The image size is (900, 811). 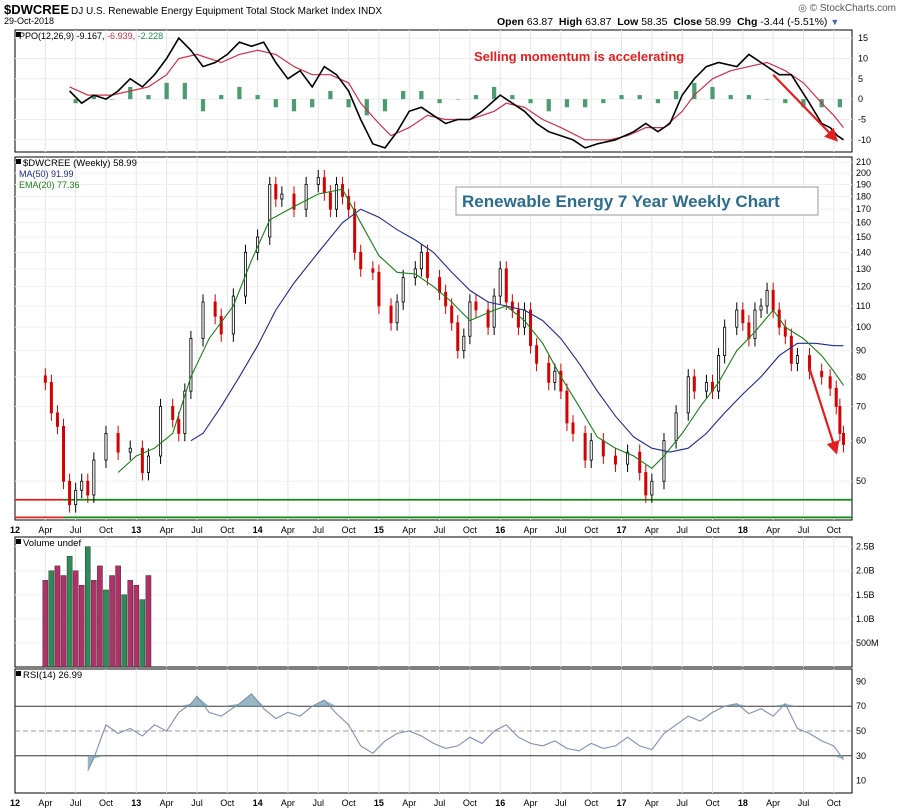 I want to click on volume-tick-label: 2.5B, so click(x=865, y=547).